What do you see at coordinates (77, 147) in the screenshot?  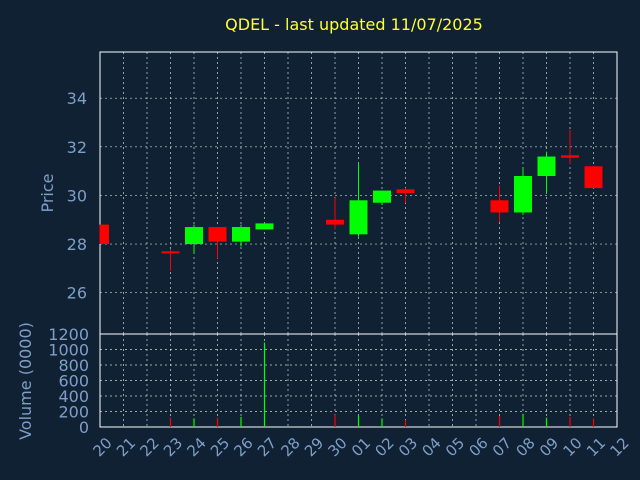 I see `price-tick-label: 32` at bounding box center [77, 147].